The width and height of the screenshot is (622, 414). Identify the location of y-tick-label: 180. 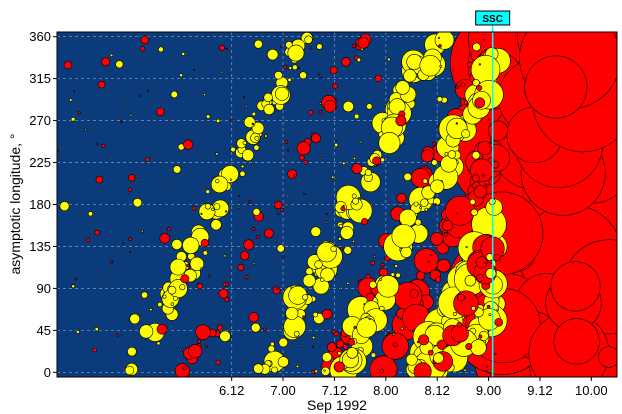
(40, 204).